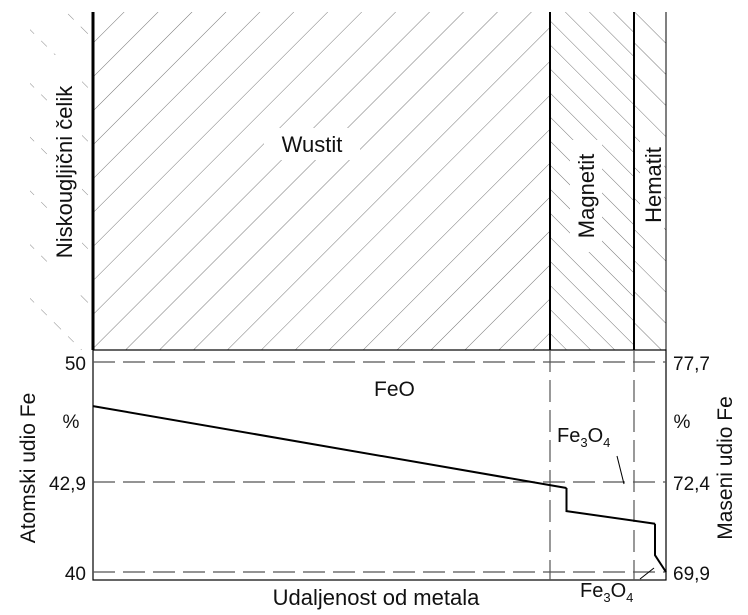  What do you see at coordinates (725, 468) in the screenshot?
I see `right-axis-label: Maseni udio Fe` at bounding box center [725, 468].